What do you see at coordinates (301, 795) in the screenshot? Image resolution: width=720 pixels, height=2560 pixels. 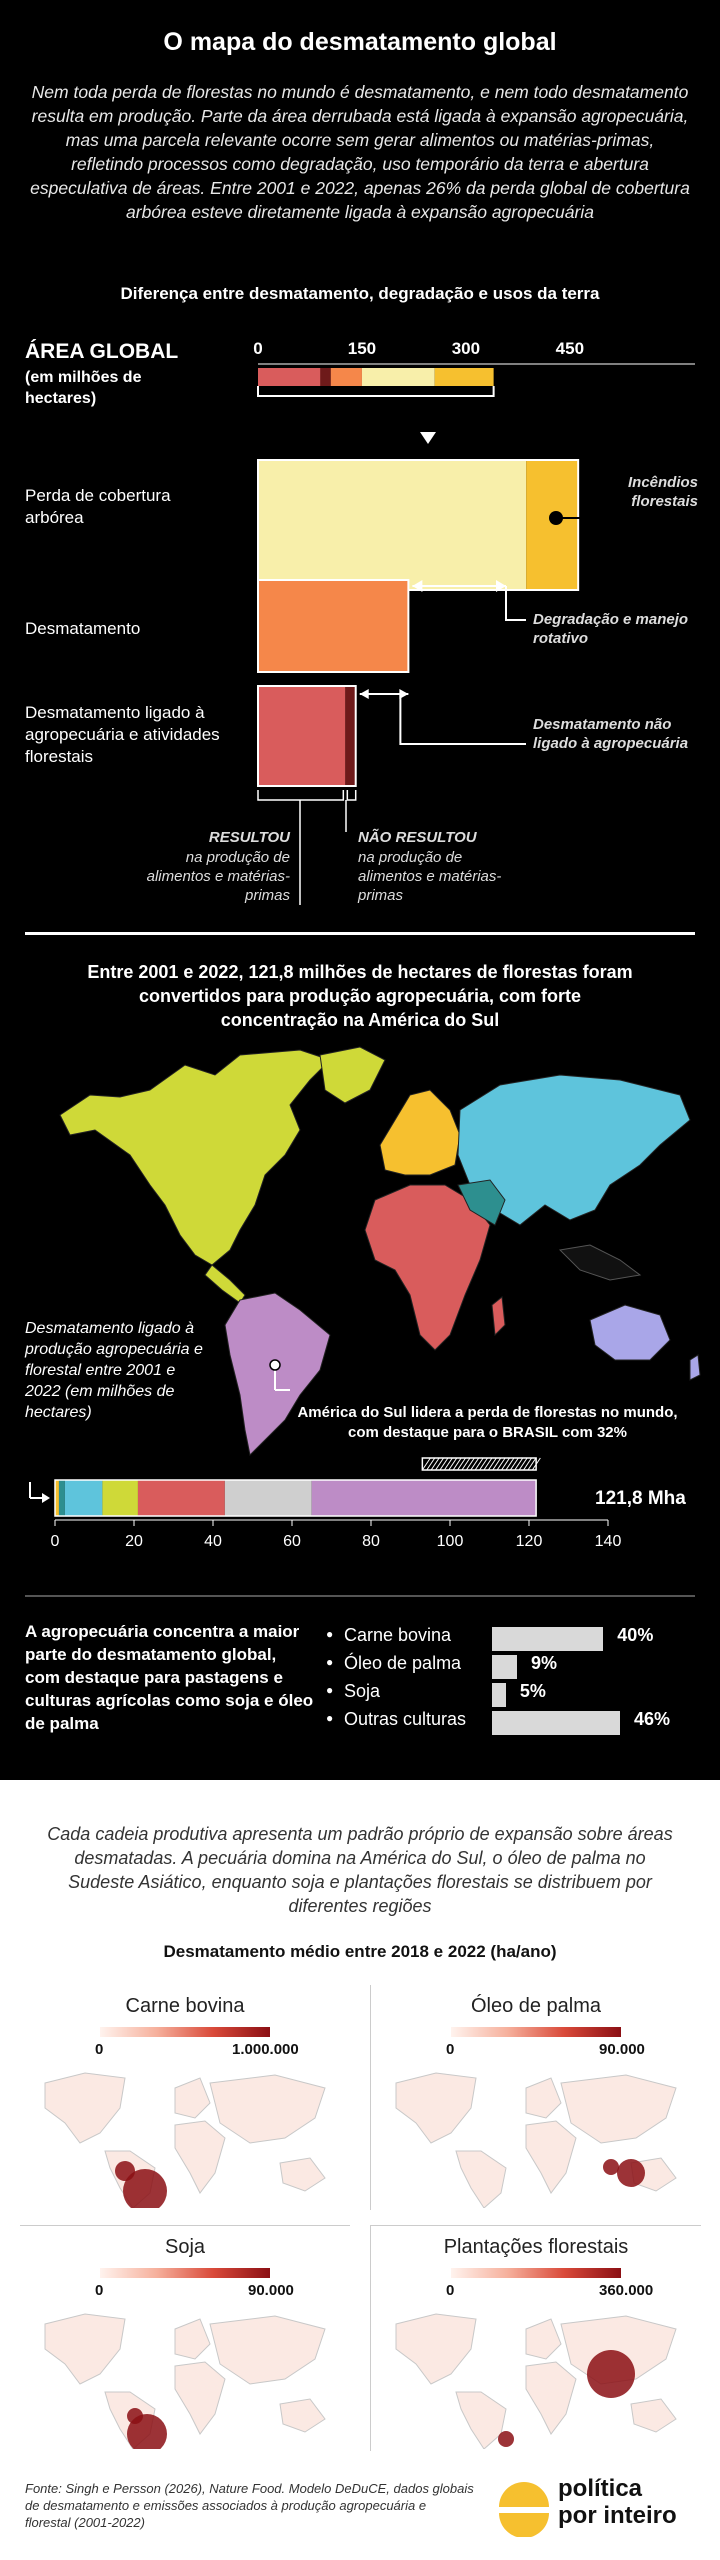 I see `resultou-bracket` at bounding box center [301, 795].